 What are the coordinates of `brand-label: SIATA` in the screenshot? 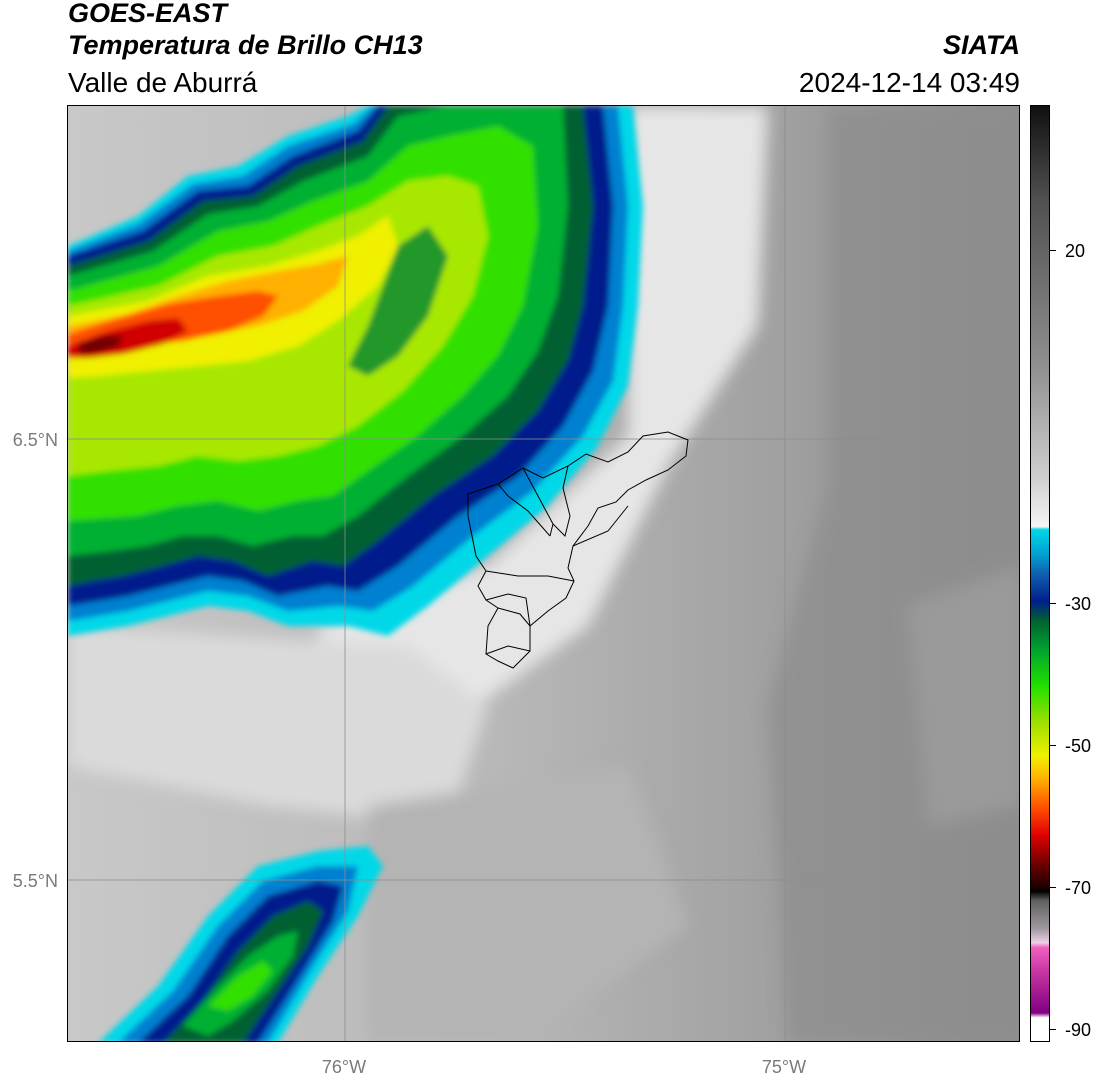 It's located at (981, 45).